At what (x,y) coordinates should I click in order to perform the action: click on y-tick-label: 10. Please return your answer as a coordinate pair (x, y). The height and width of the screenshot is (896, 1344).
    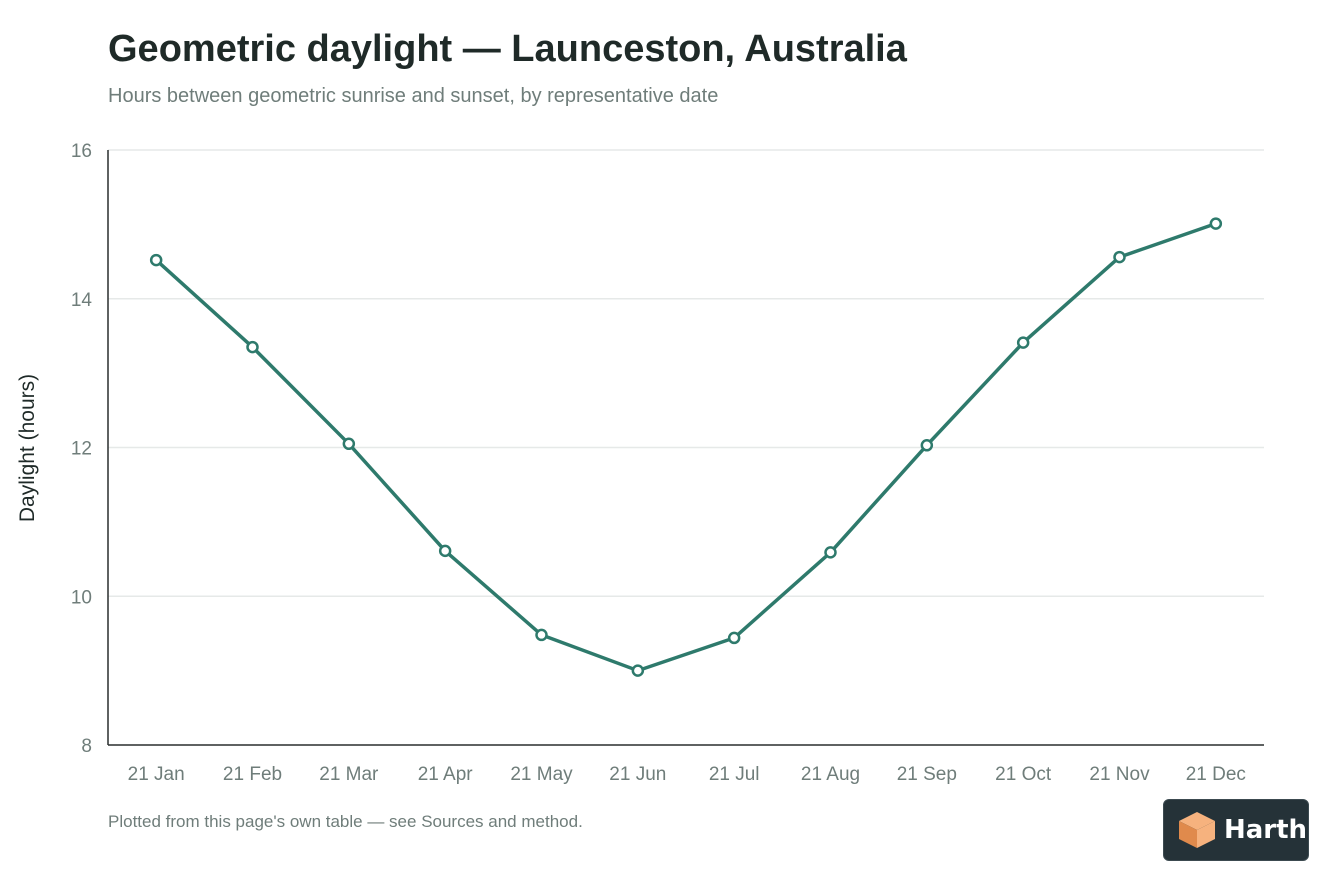
    Looking at the image, I should click on (81, 597).